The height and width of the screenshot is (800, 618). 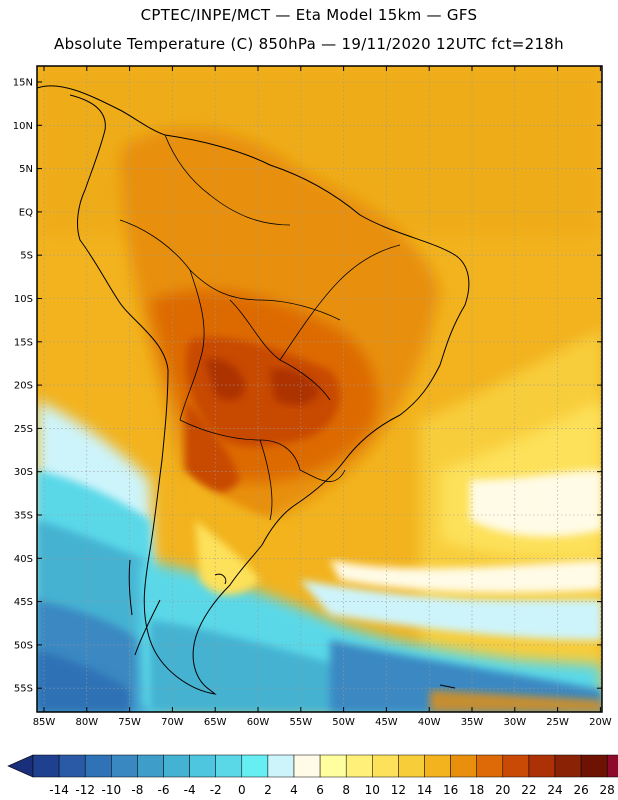 I want to click on colorbar-label: 14, so click(x=424, y=790).